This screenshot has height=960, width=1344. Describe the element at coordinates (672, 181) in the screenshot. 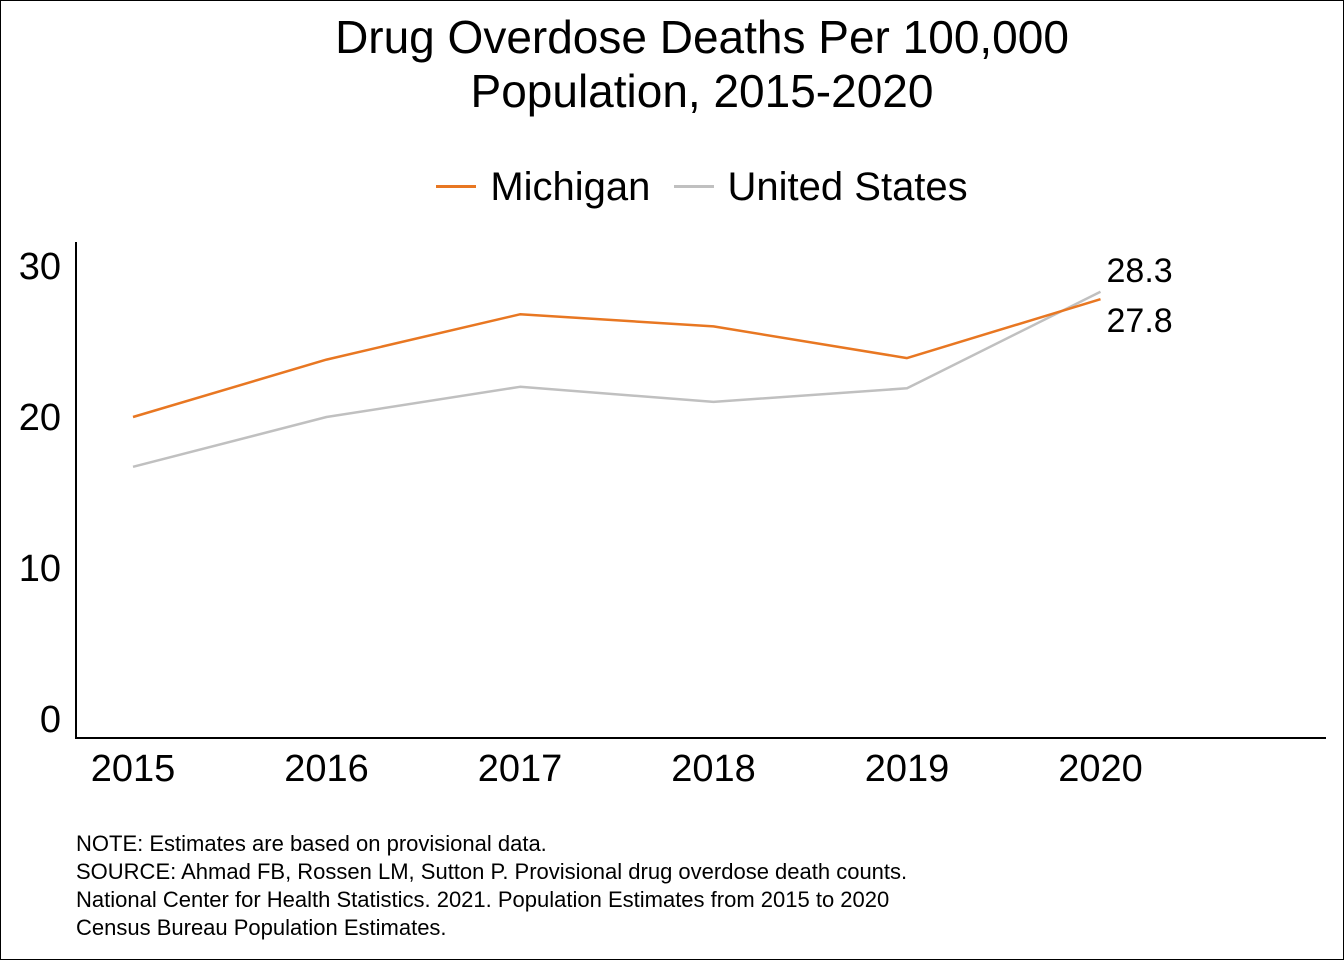

I see `chart-legend: Michigan United States` at that location.